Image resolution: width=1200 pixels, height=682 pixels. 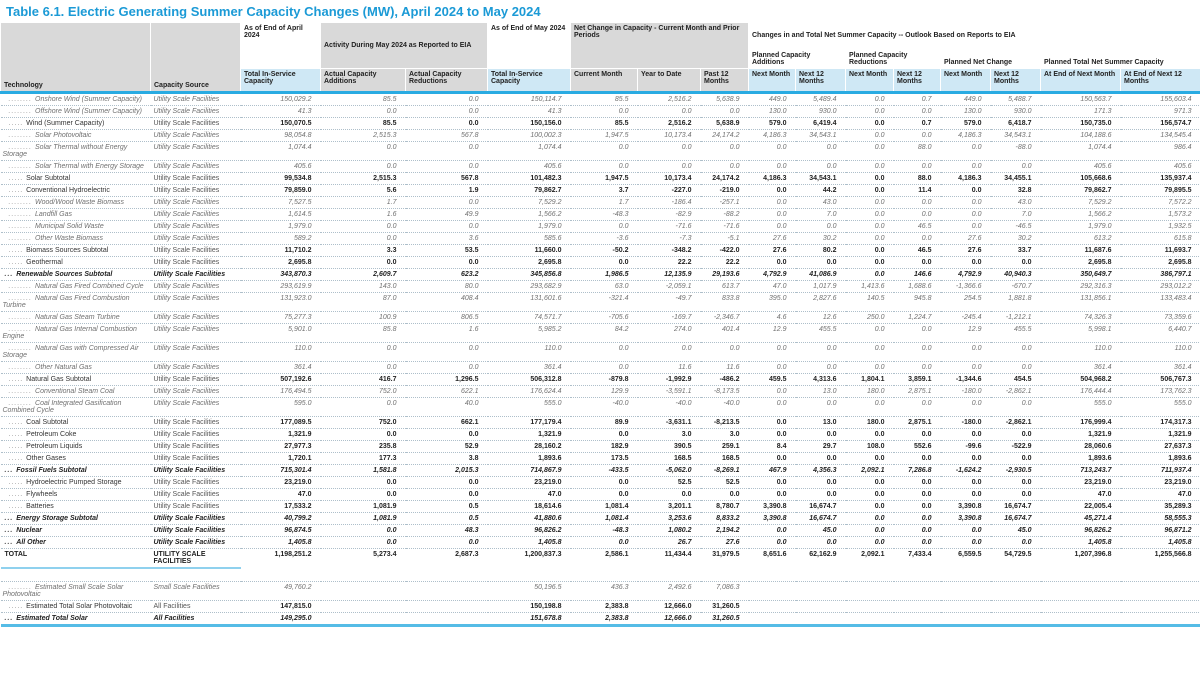 What do you see at coordinates (29, 530) in the screenshot?
I see `technology-label: Nuclear` at bounding box center [29, 530].